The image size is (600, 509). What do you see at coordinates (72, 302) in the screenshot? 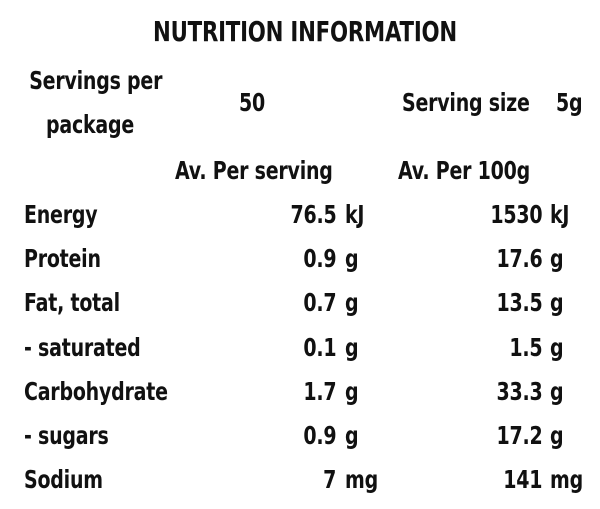
I see `nutrient-name: Fat, total` at bounding box center [72, 302].